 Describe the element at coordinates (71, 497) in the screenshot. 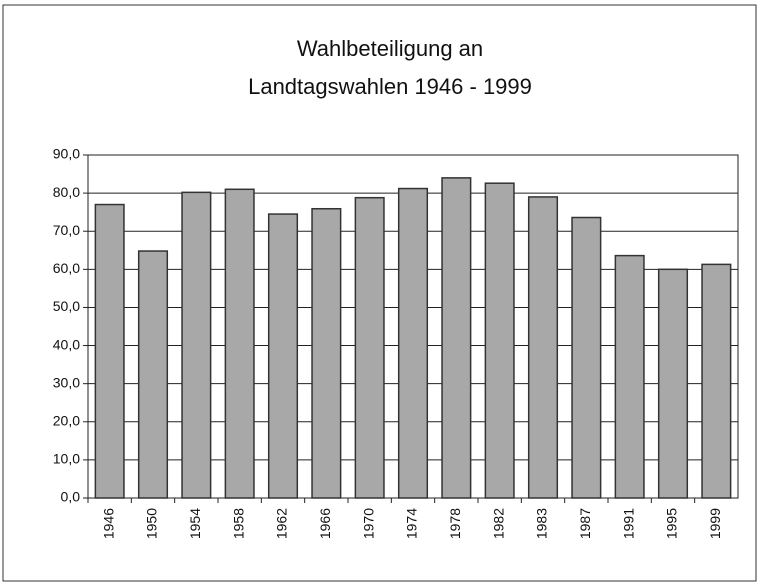

I see `y-tick-label: 0,0` at that location.